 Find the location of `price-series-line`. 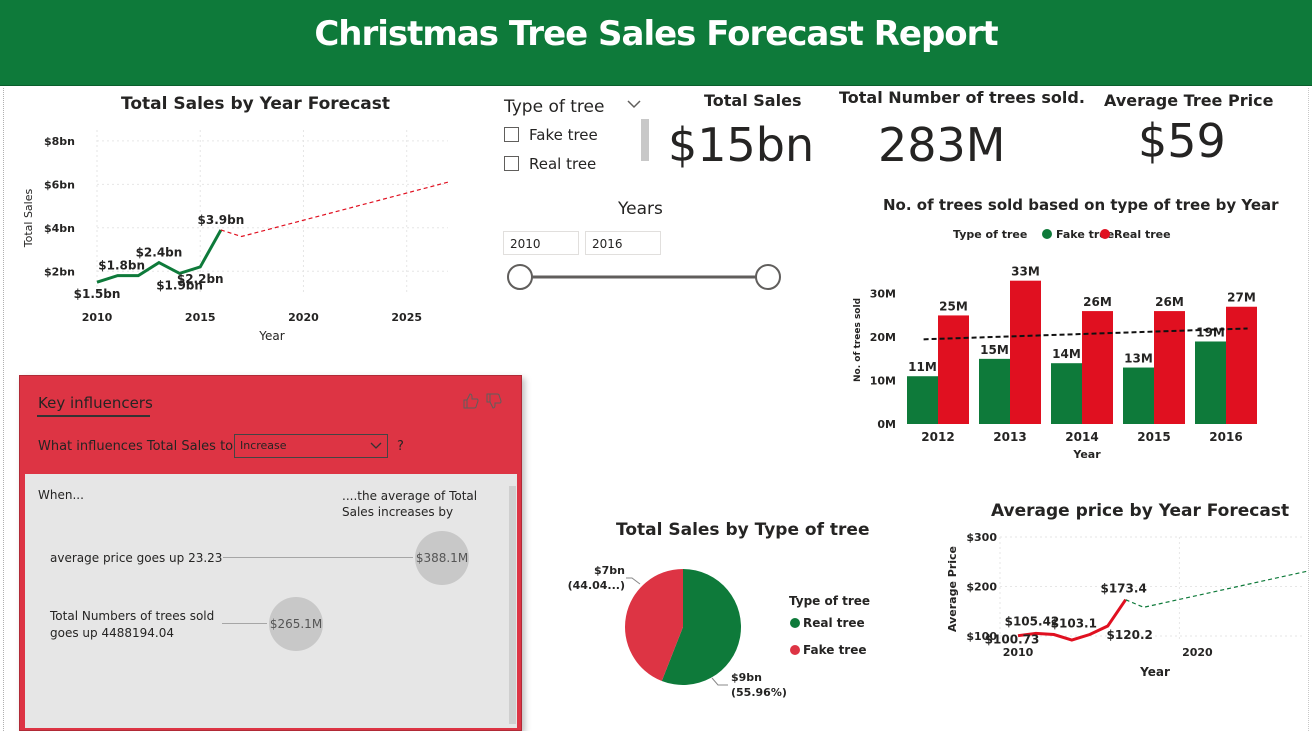

price-series-line is located at coordinates (1072, 620).